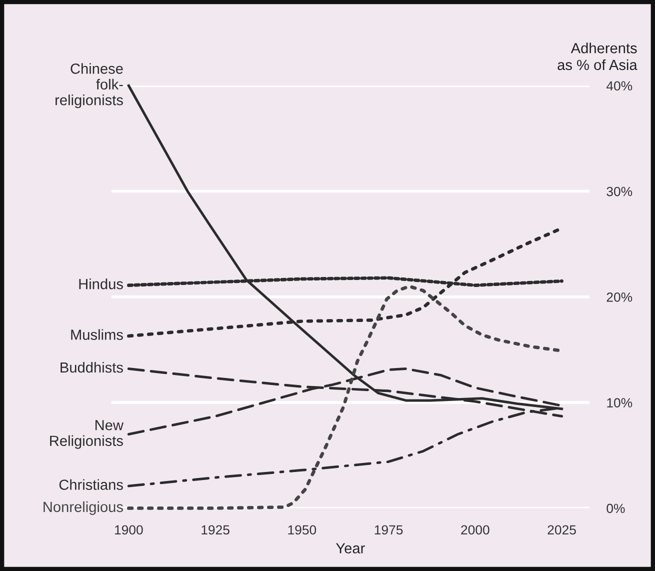  What do you see at coordinates (475, 530) in the screenshot?
I see `x-tick-label: 2000` at bounding box center [475, 530].